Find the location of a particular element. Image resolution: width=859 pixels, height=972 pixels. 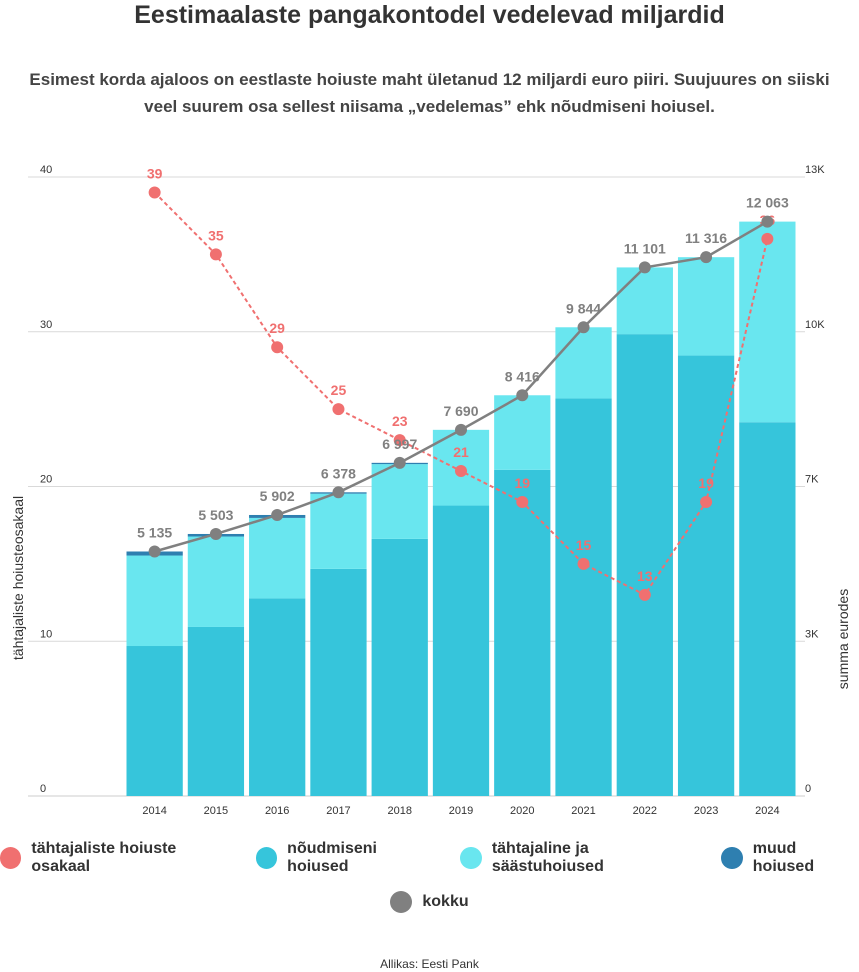

x-tick-label: 2018 is located at coordinates (399, 811).